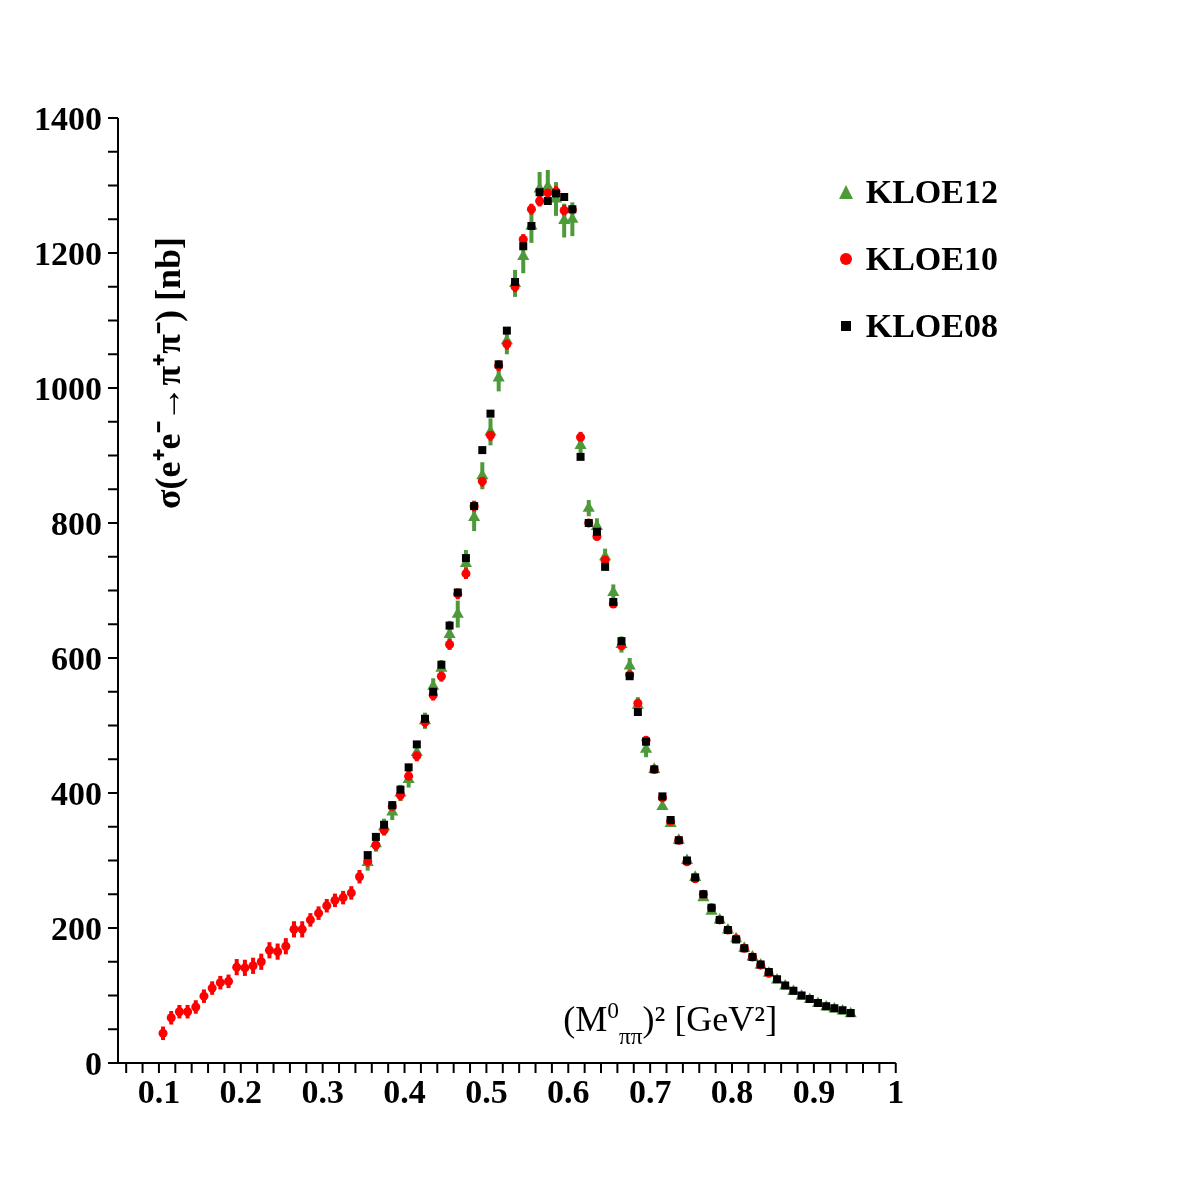  Describe the element at coordinates (76, 794) in the screenshot. I see `y-tick-label: 400` at that location.